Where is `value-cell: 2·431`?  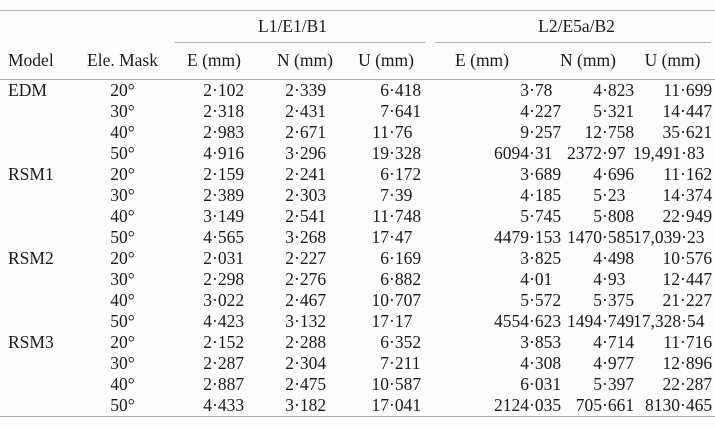
value-cell: 2·431 is located at coordinates (284, 111).